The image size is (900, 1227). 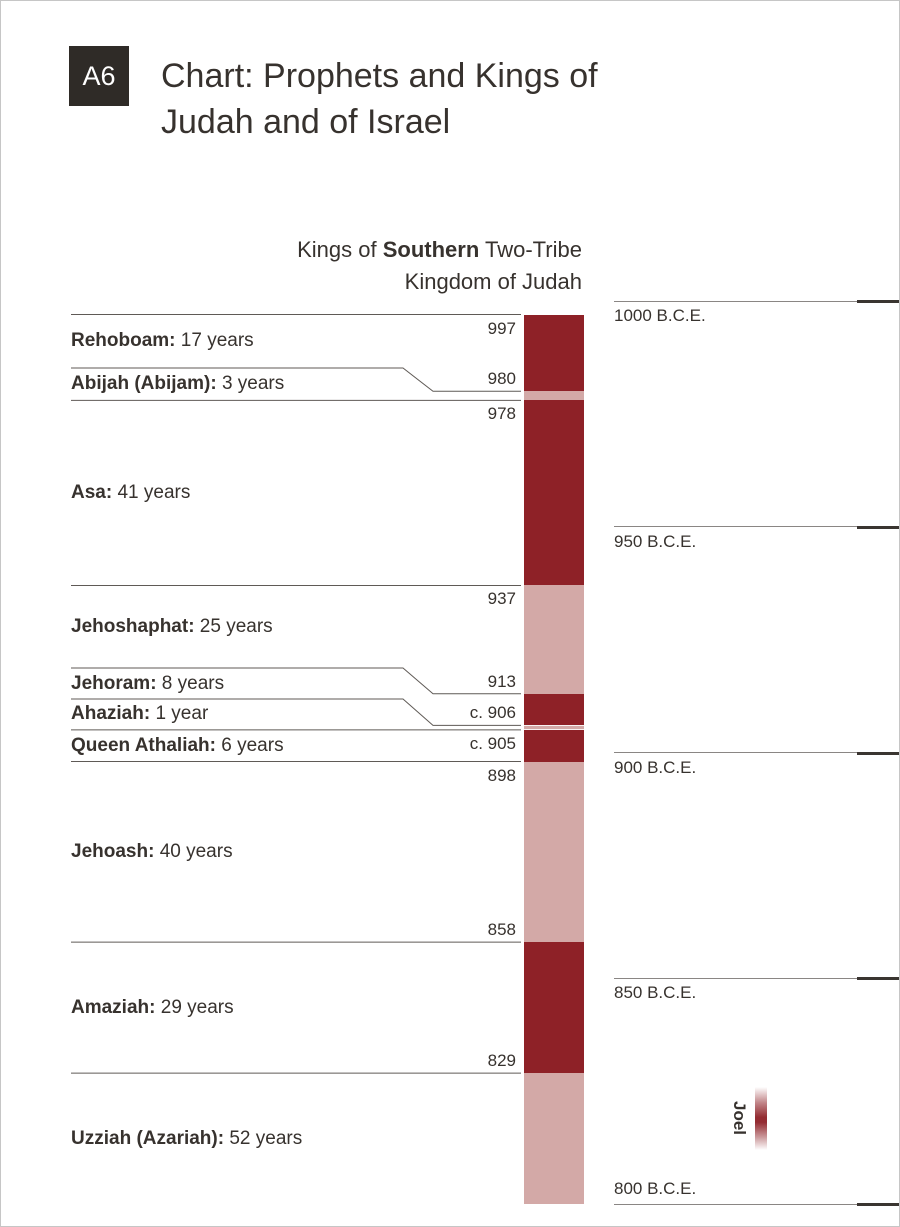 What do you see at coordinates (655, 1188) in the screenshot?
I see `timeline-tick-label: 800 B.C.E.` at bounding box center [655, 1188].